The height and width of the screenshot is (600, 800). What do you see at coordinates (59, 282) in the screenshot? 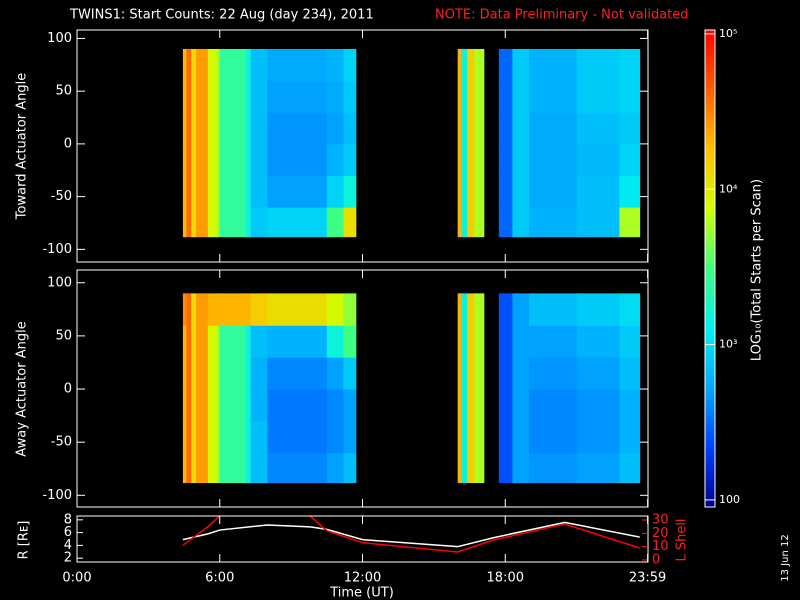
I see `y-tick-label: 100` at bounding box center [59, 282].